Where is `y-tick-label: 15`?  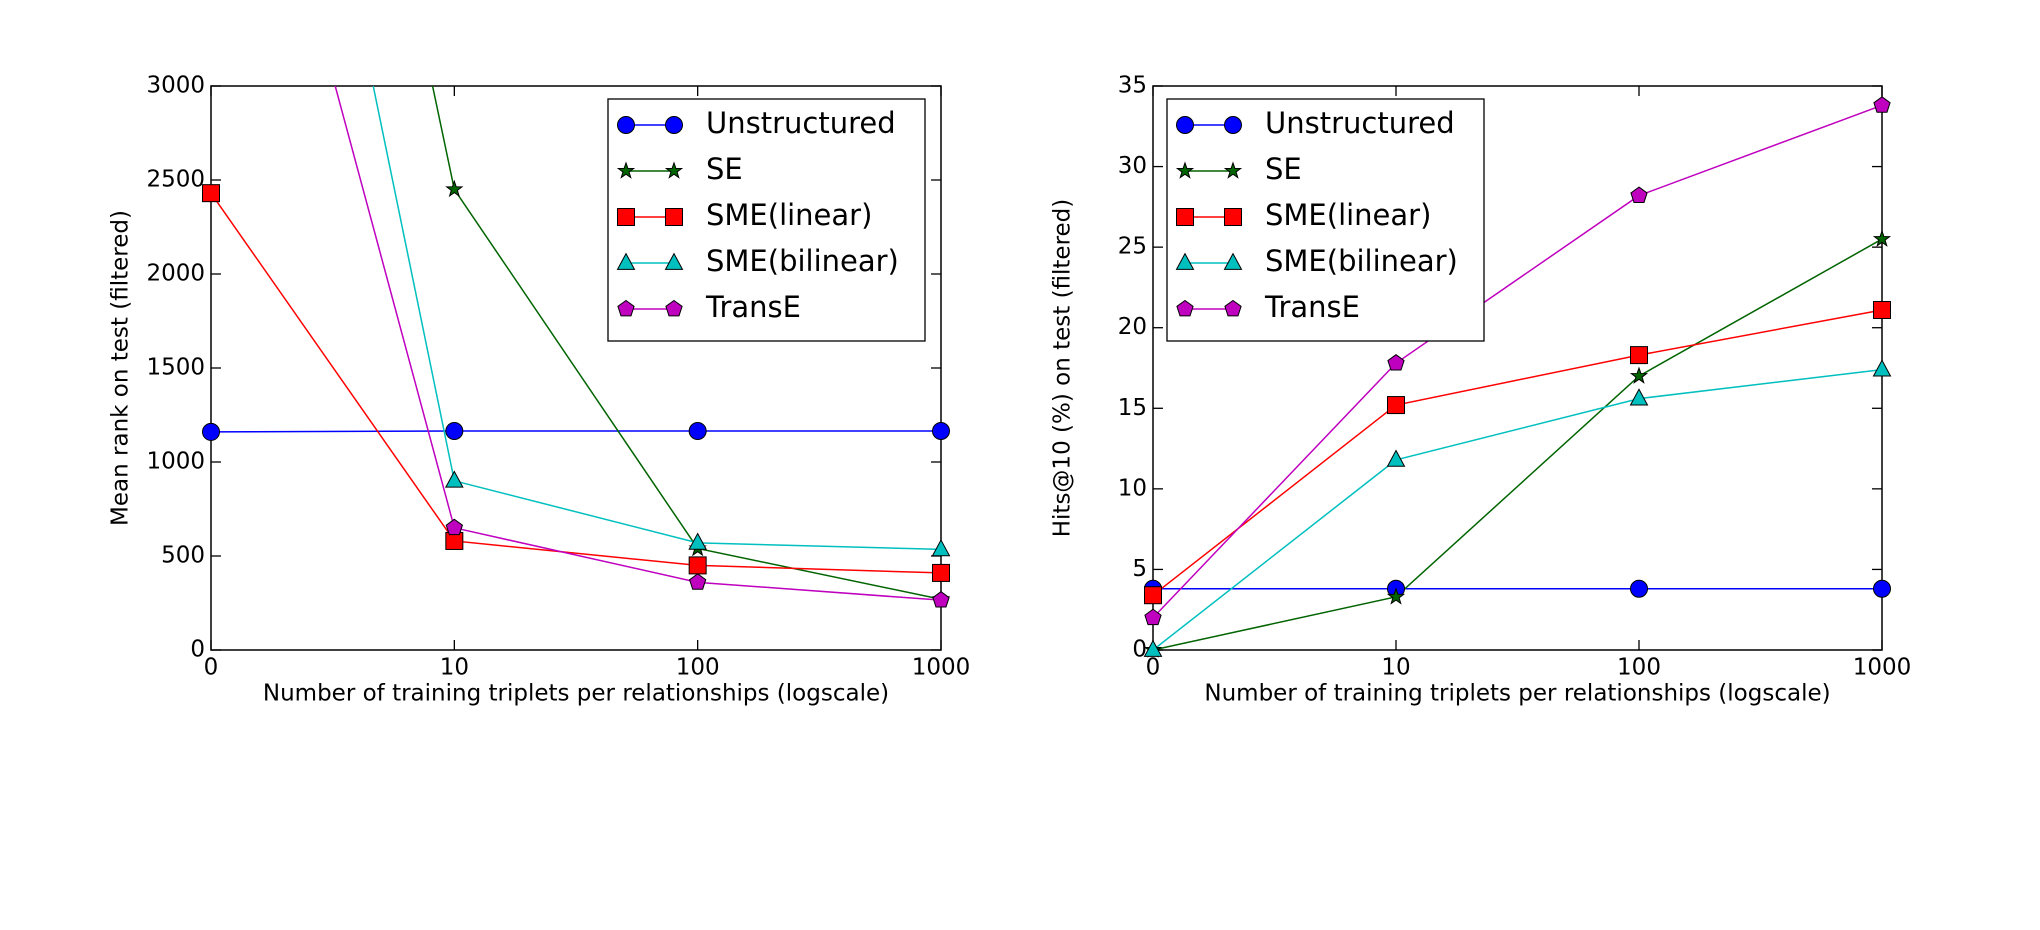
y-tick-label: 15 is located at coordinates (1132, 408).